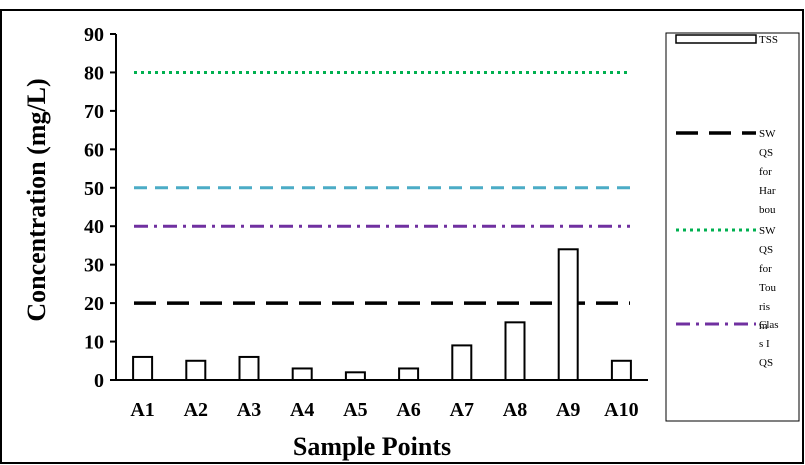 The height and width of the screenshot is (465, 805). Describe the element at coordinates (94, 150) in the screenshot. I see `y-tick-label: 60` at that location.